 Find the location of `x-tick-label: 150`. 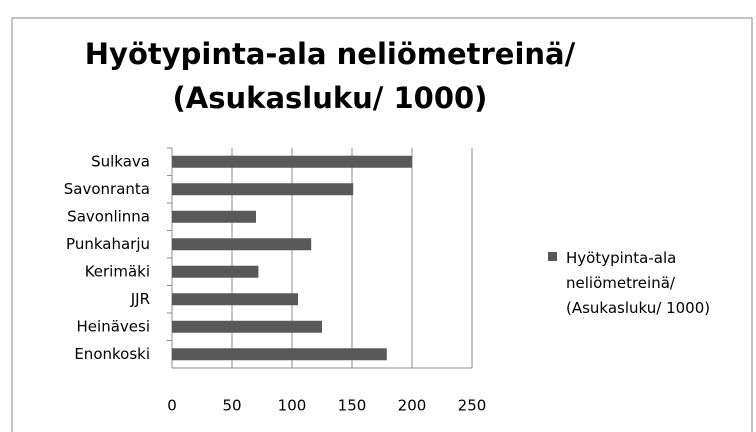

x-tick-label: 150 is located at coordinates (352, 406).